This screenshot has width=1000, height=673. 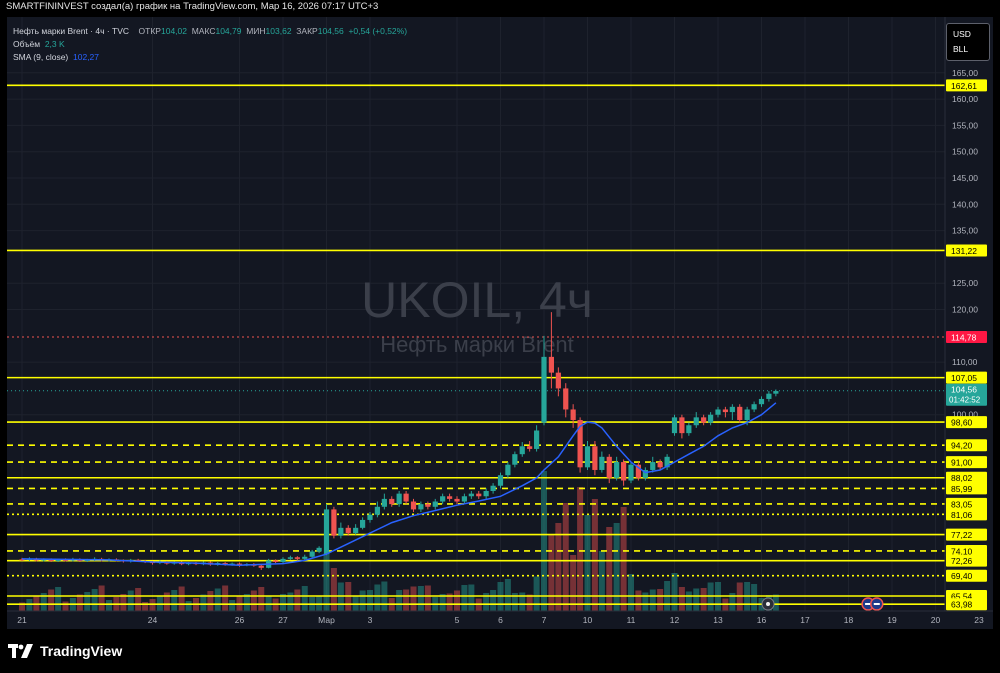 I want to click on price-tick-label: 110,00, so click(x=965, y=362).